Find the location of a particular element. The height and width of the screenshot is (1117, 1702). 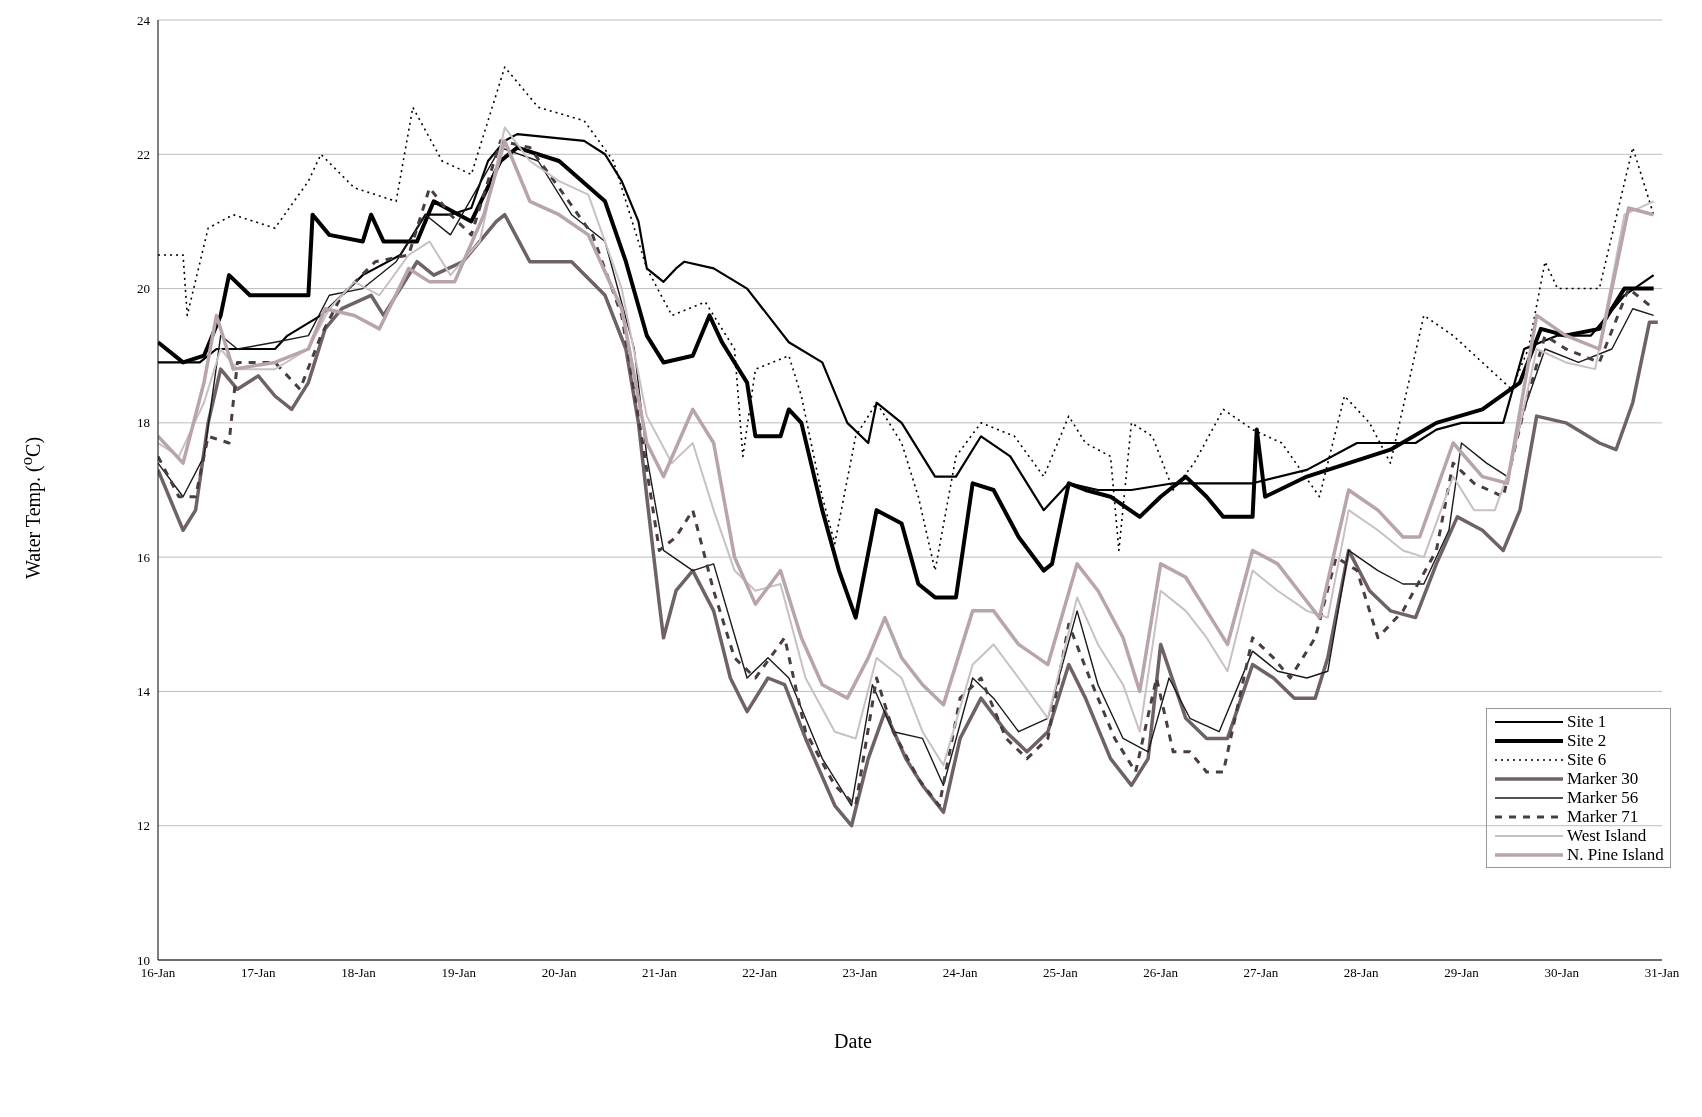

y-tick-label: 24 is located at coordinates (144, 20).